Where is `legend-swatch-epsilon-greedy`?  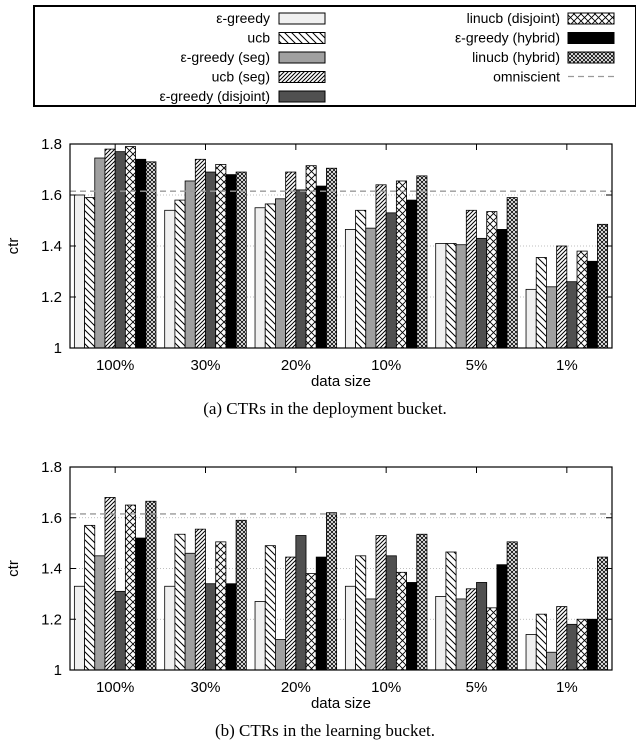 legend-swatch-epsilon-greedy is located at coordinates (302, 18).